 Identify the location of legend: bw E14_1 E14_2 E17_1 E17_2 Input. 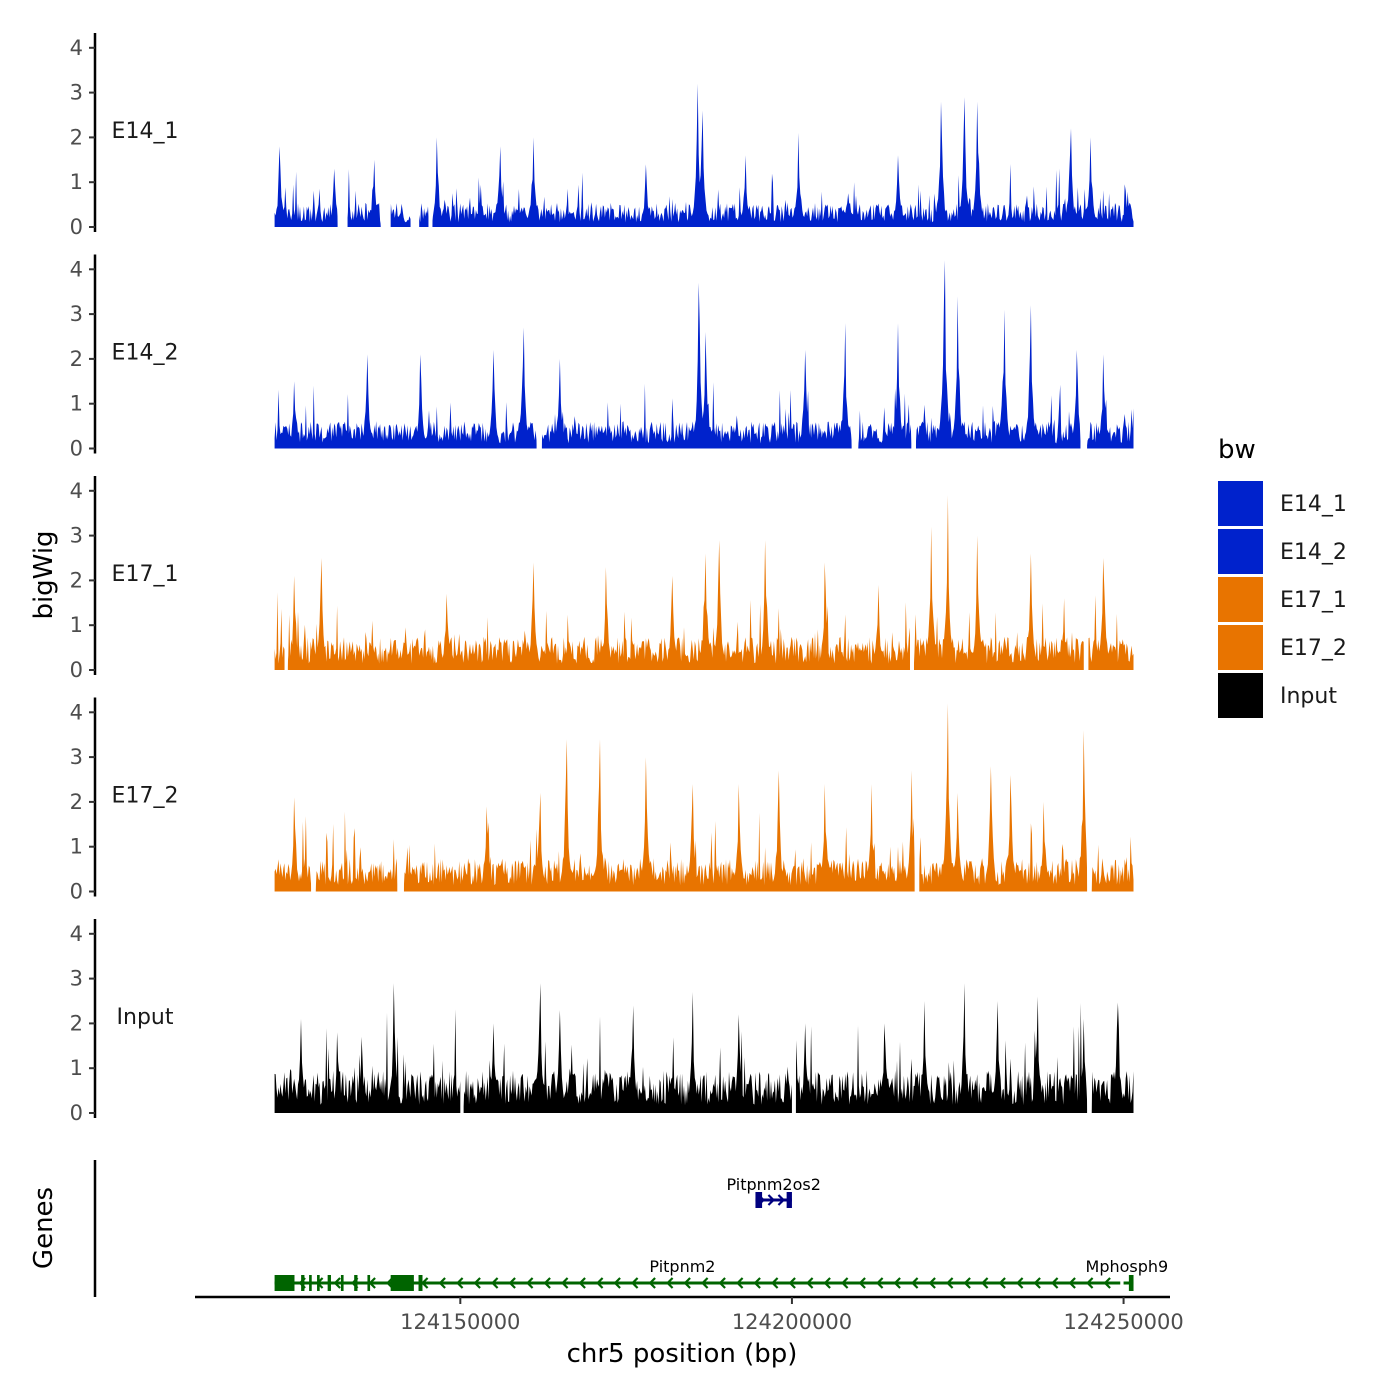
(1282, 576).